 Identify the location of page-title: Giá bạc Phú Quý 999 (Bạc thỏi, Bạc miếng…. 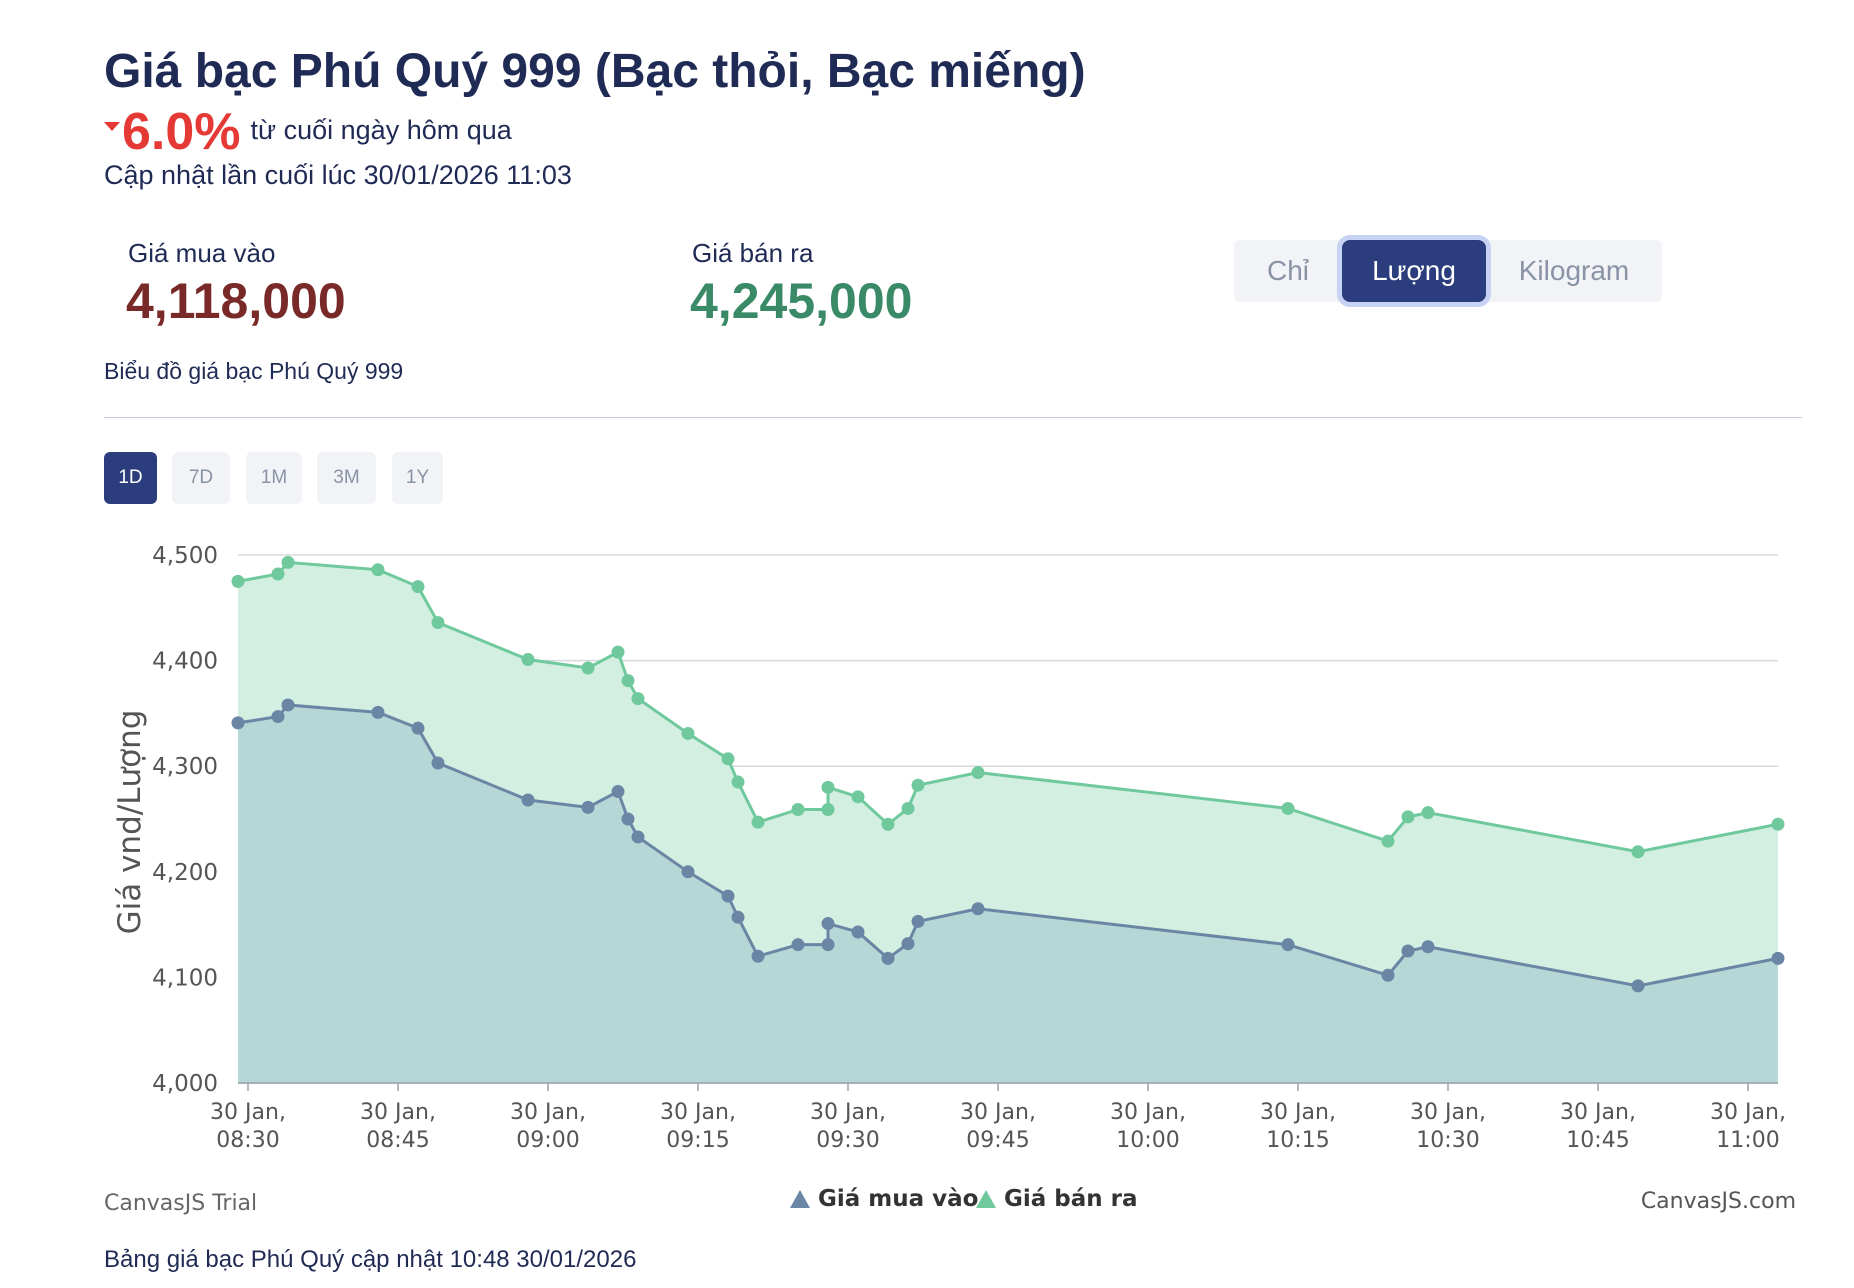
(595, 71).